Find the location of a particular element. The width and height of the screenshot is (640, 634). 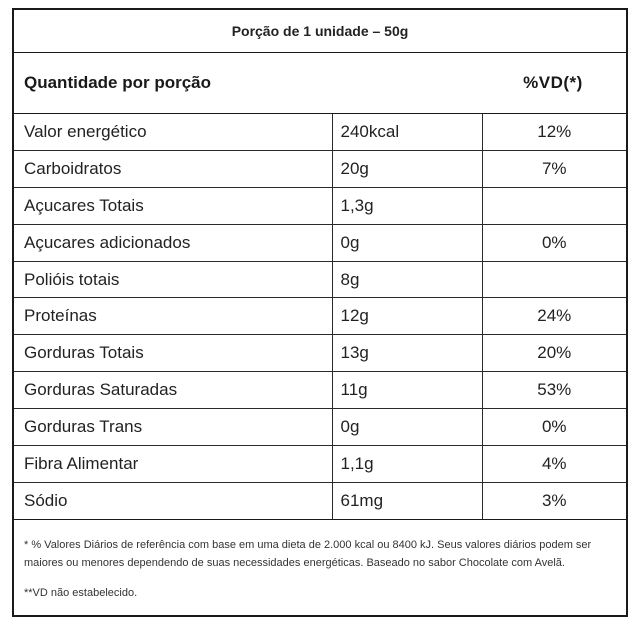

nutrient-daily-value: 53% is located at coordinates (554, 390).